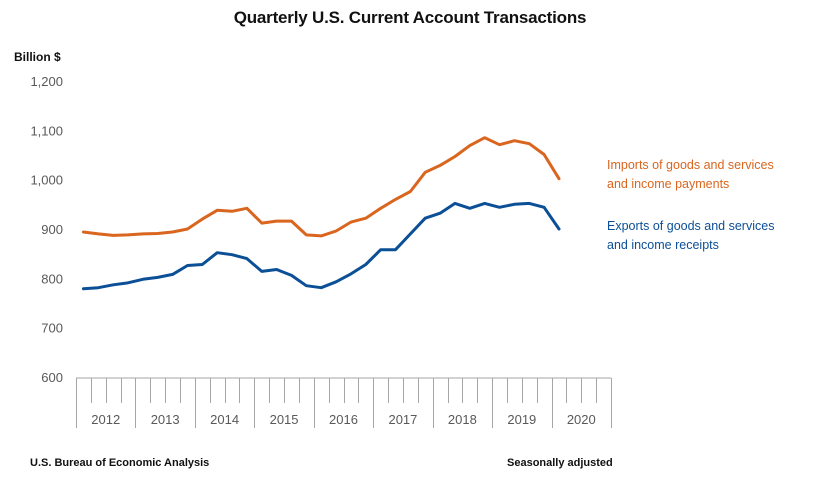  I want to click on legend-imports-line1: Imports of goods and services, so click(690, 165).